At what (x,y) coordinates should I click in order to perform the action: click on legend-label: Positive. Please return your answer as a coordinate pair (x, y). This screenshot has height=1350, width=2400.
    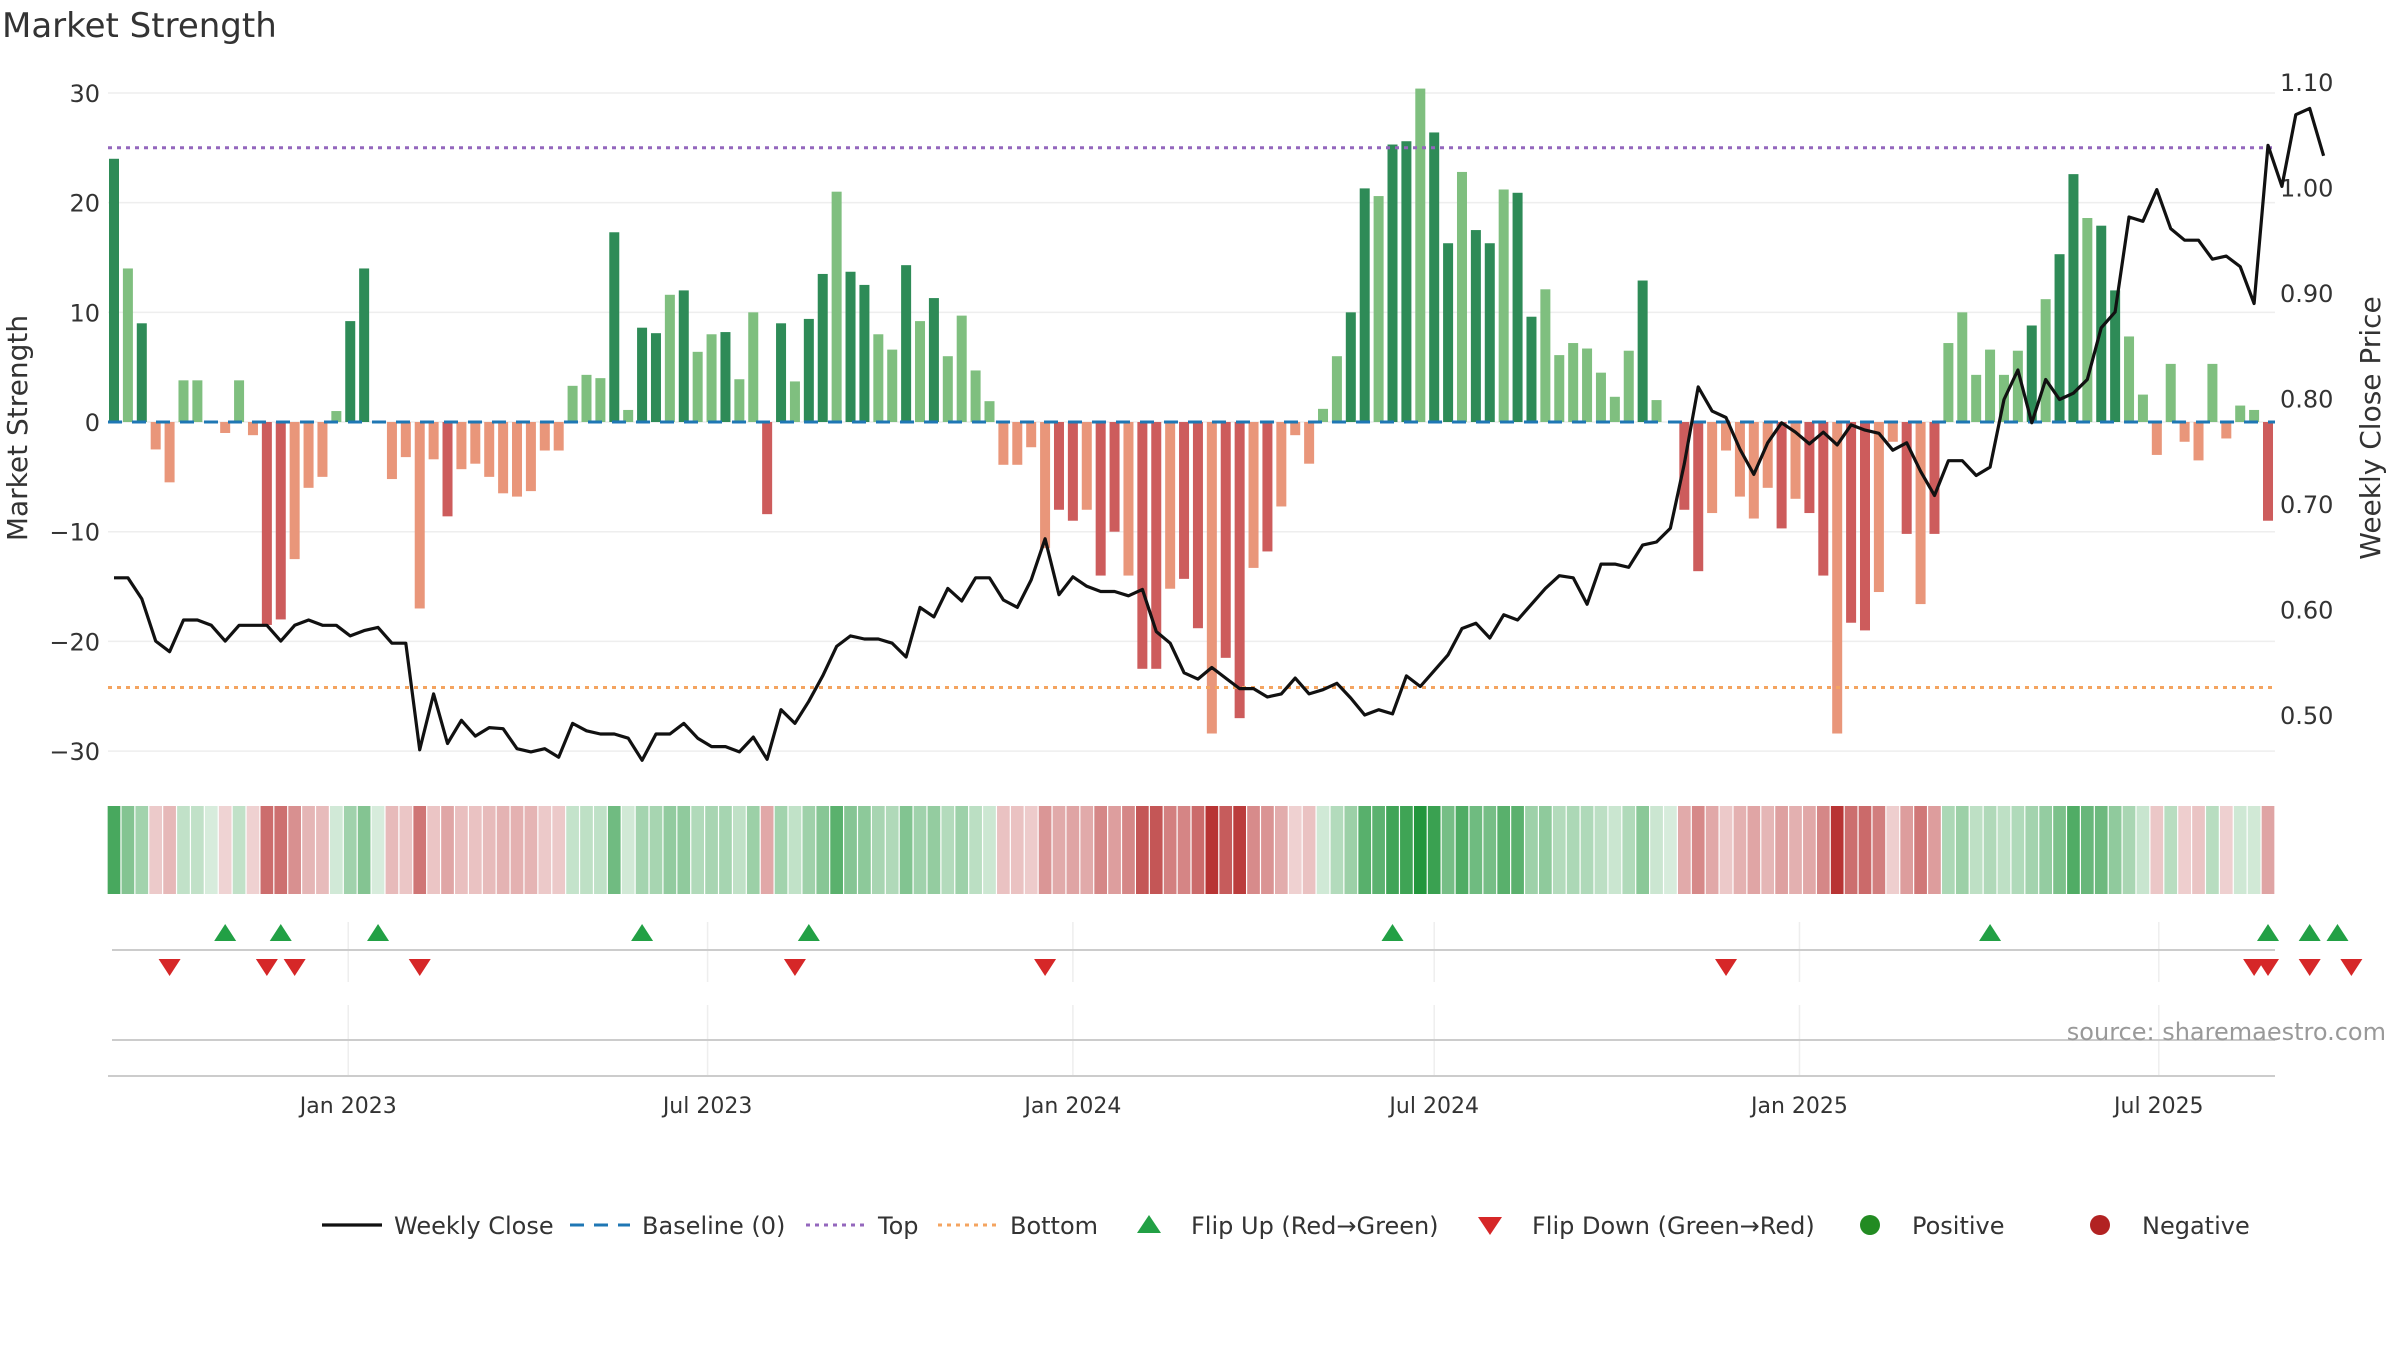
    Looking at the image, I should click on (1958, 1226).